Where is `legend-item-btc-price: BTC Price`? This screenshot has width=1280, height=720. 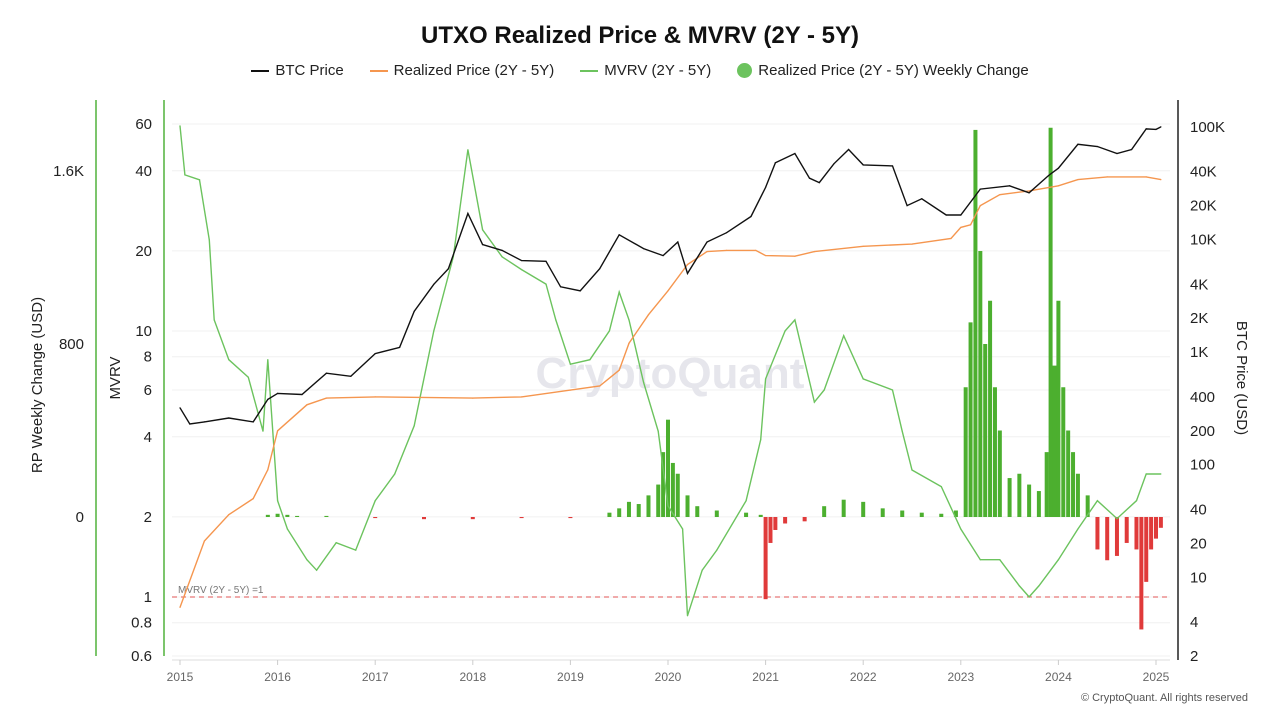 legend-item-btc-price: BTC Price is located at coordinates (297, 70).